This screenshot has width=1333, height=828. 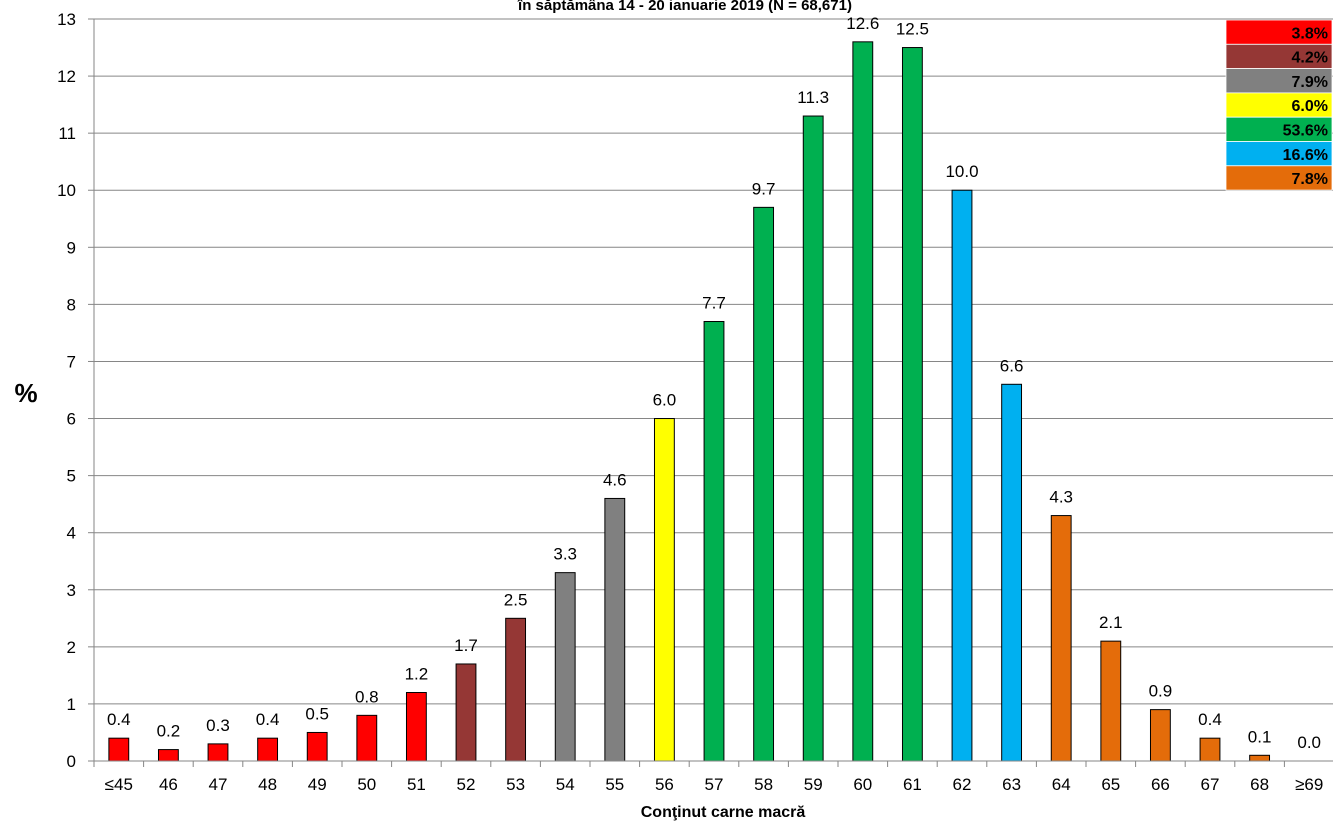 What do you see at coordinates (1310, 33) in the screenshot?
I see `legend-label: 3.8%` at bounding box center [1310, 33].